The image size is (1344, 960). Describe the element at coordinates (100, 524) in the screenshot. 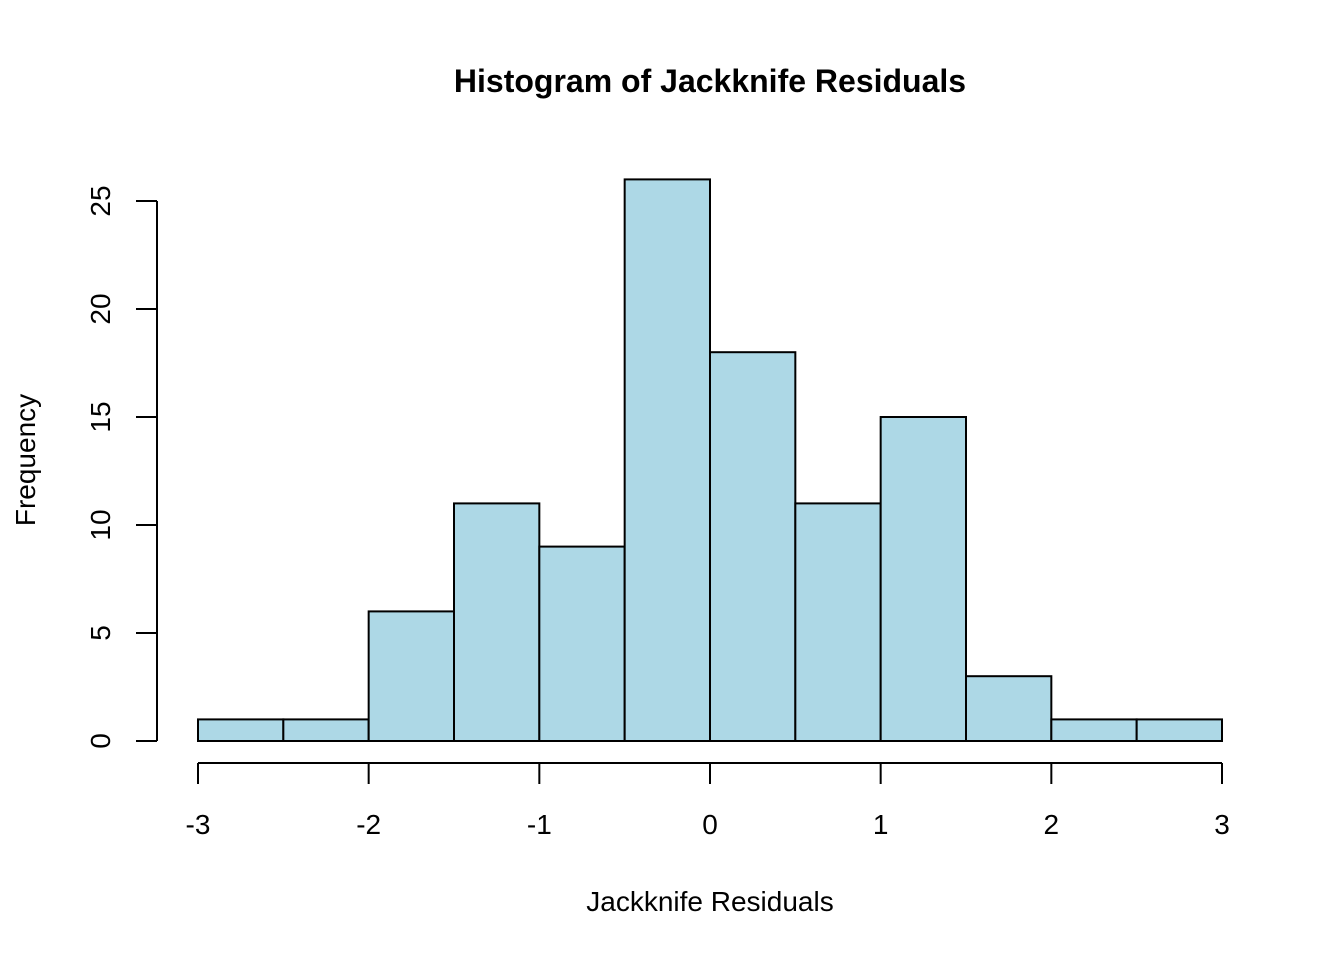

I see `y-tick-label: 10` at that location.